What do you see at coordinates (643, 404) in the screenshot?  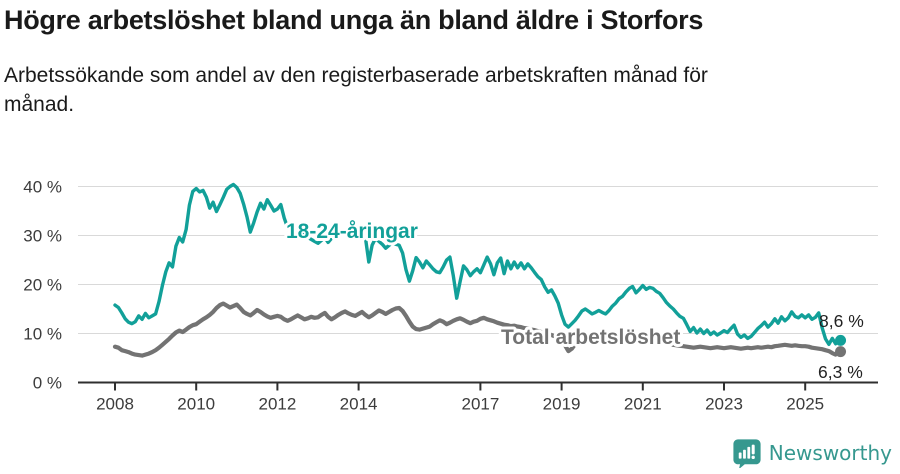 I see `x-tick-label-2021: 2021` at bounding box center [643, 404].